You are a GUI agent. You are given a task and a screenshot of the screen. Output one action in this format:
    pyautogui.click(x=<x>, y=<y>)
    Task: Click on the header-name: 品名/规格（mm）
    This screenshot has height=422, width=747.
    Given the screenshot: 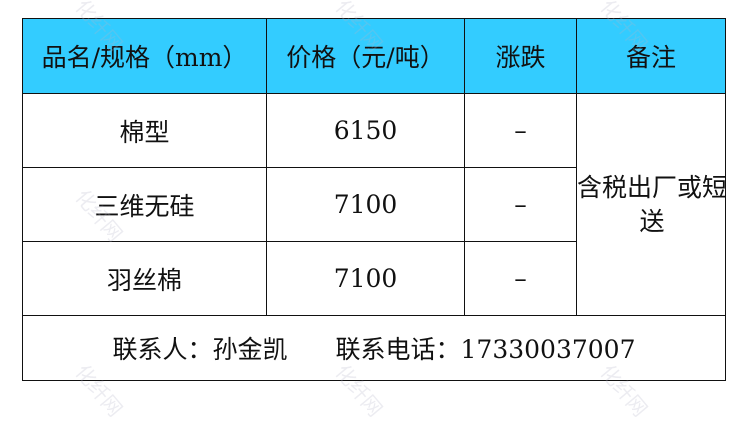 What is the action you would take?
    pyautogui.click(x=144, y=56)
    